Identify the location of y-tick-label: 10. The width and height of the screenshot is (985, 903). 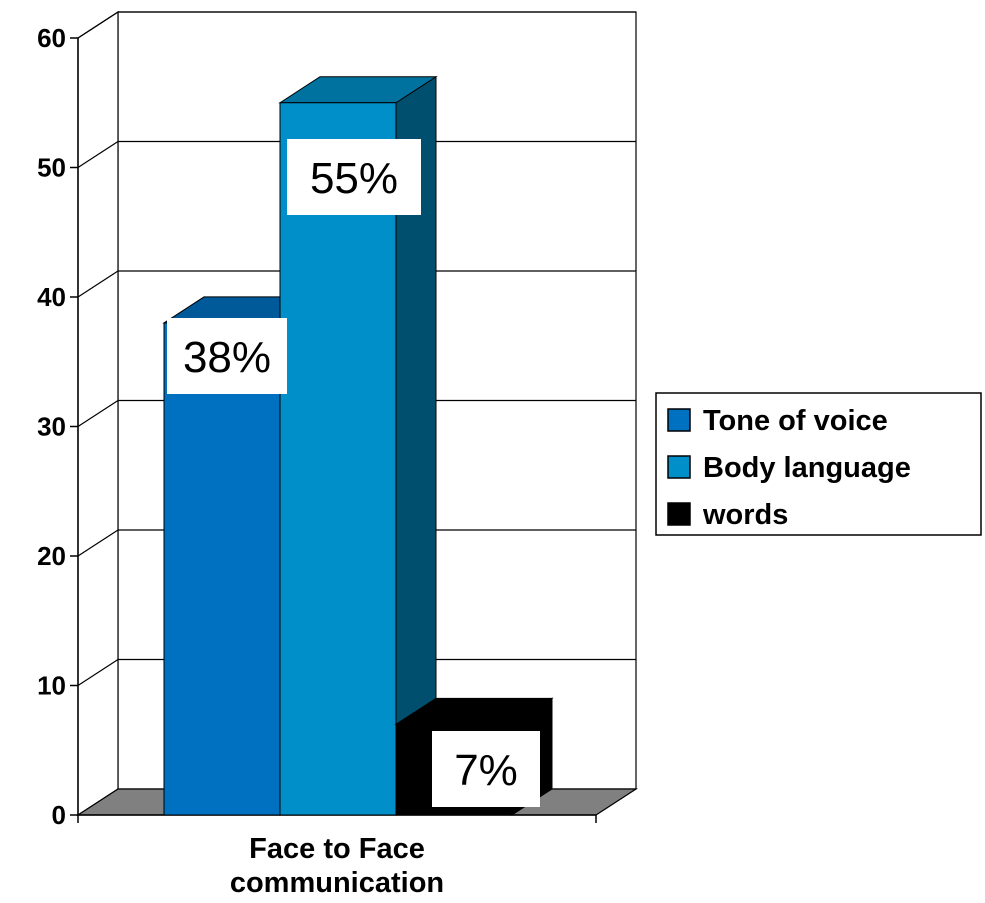
(51, 686).